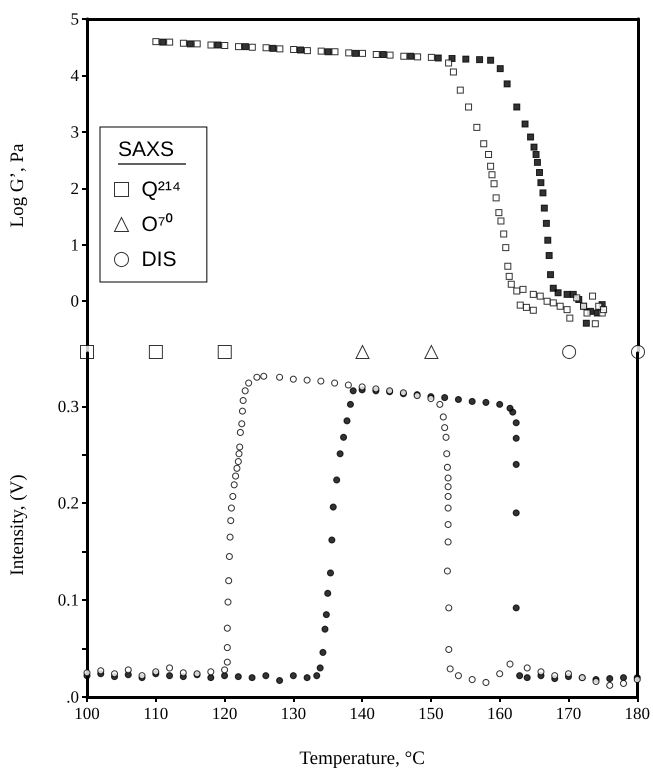 The width and height of the screenshot is (653, 773). I want to click on y-tick-label: .0, so click(72, 697).